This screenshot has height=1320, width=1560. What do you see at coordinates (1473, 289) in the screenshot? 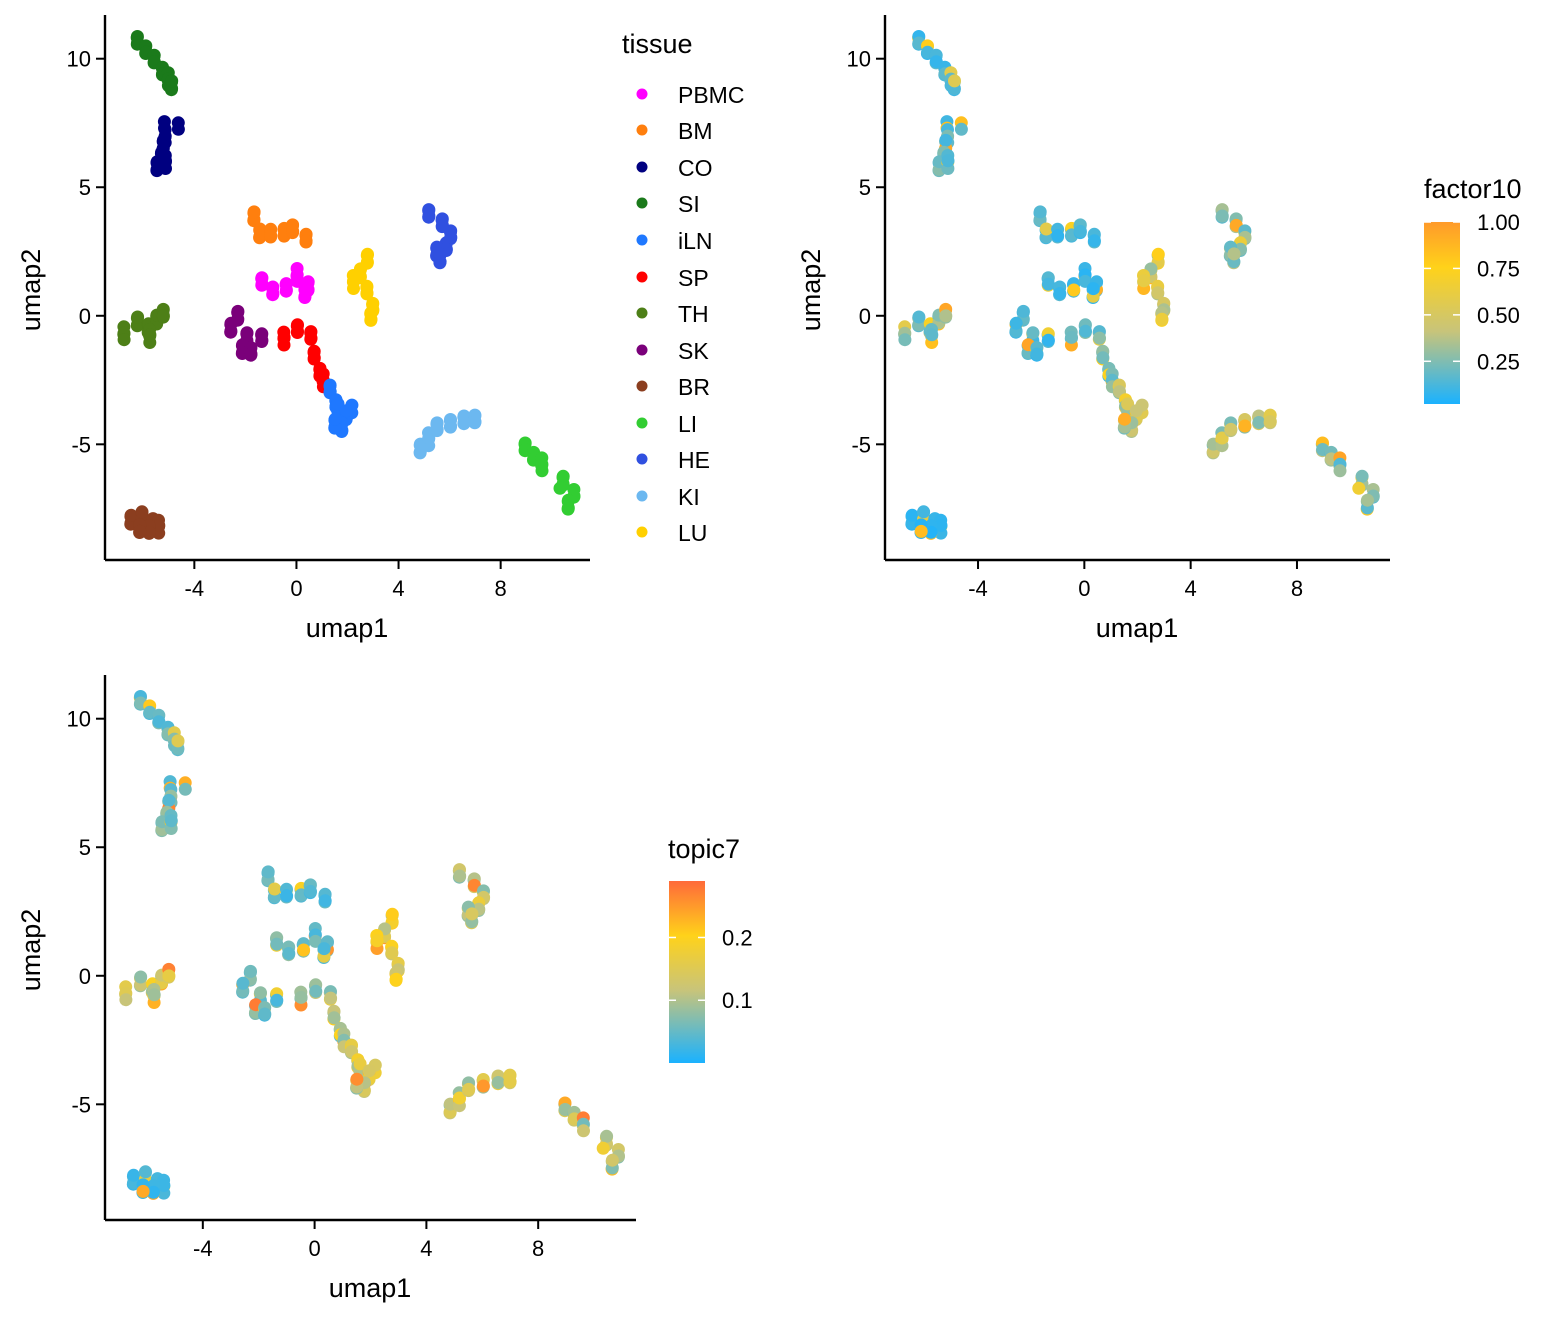
I see `factor10-colorbar: factor10 1.00 0.75 0.50 0.25` at bounding box center [1473, 289].